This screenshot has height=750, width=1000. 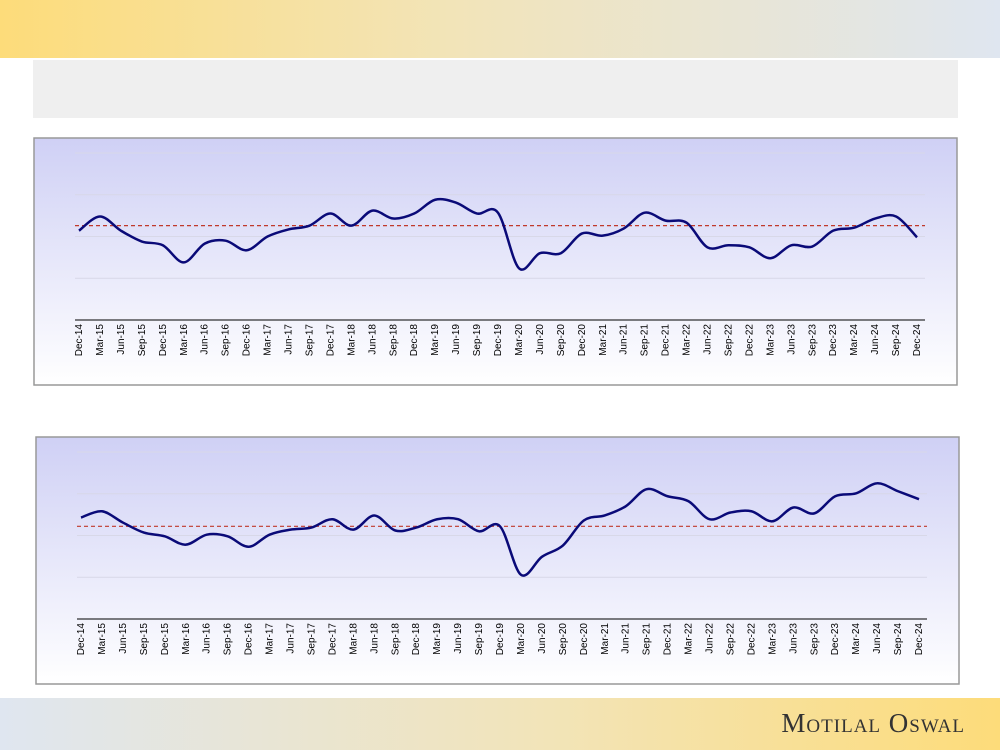 What do you see at coordinates (495, 89) in the screenshot?
I see `title-box` at bounding box center [495, 89].